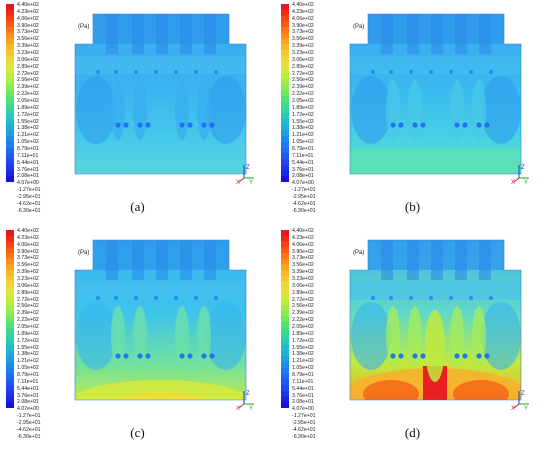 The image size is (550, 452). What do you see at coordinates (501, 336) in the screenshot?
I see `side-lobe` at bounding box center [501, 336].